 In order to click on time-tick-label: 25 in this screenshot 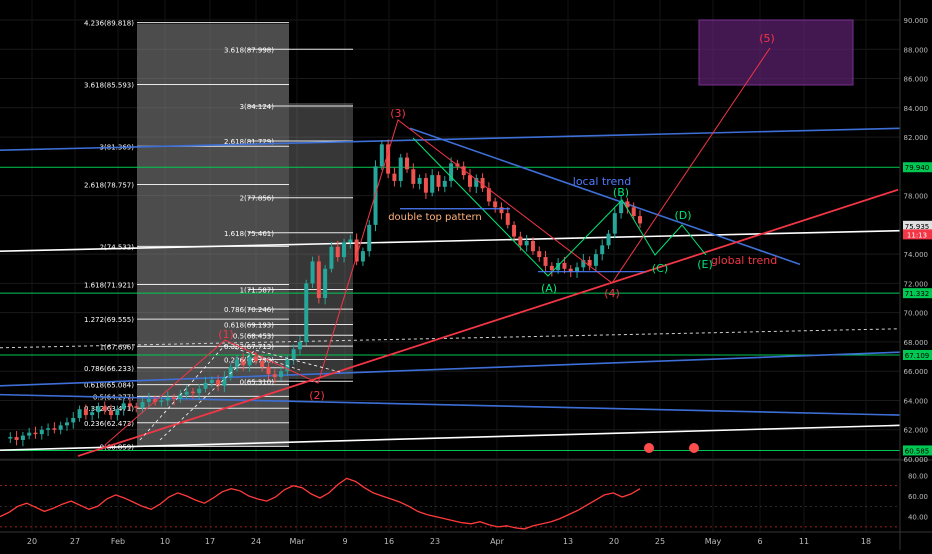, I will do `click(660, 541)`.